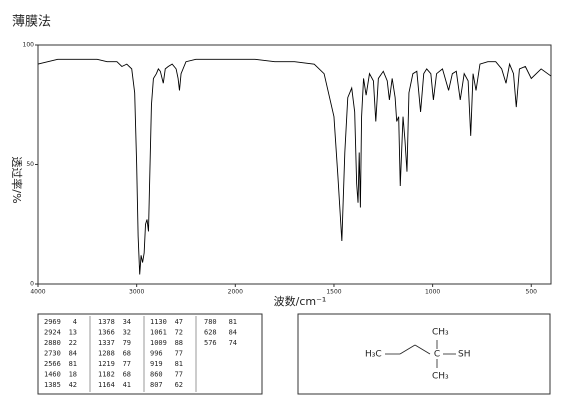 This screenshot has width=570, height=402. What do you see at coordinates (136, 292) in the screenshot?
I see `x-tick-label: 3000` at bounding box center [136, 292].